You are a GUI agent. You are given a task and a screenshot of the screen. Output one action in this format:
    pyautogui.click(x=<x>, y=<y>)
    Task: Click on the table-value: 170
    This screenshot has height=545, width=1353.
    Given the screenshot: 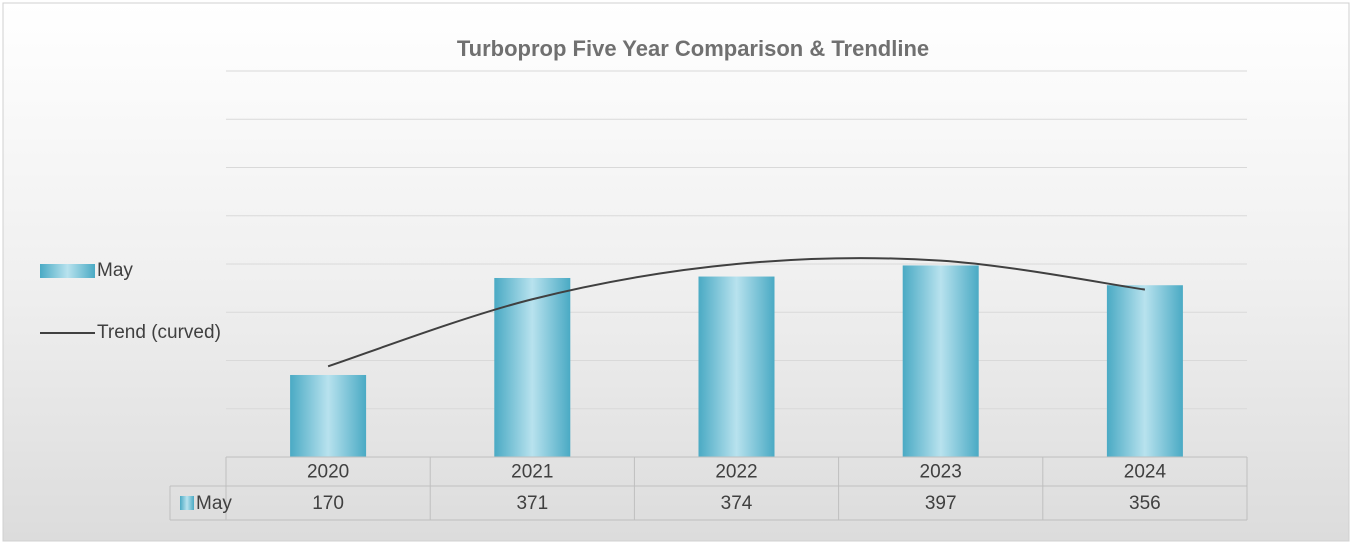 What is the action you would take?
    pyautogui.click(x=328, y=503)
    